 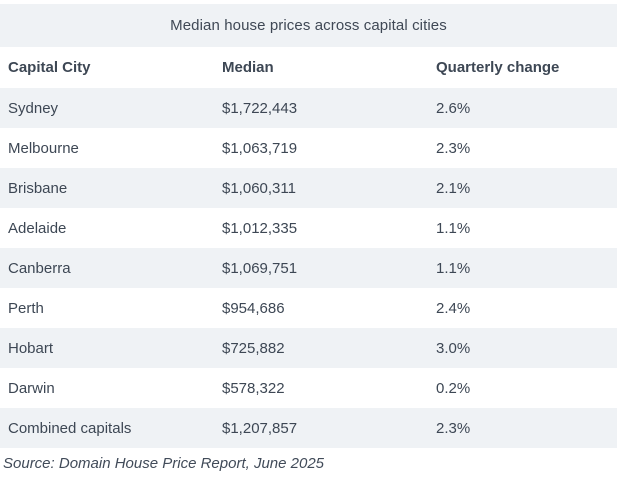 What do you see at coordinates (308, 428) in the screenshot?
I see `table-row-combined-capitals: Combined capitals $1,207,857 2.3%` at bounding box center [308, 428].